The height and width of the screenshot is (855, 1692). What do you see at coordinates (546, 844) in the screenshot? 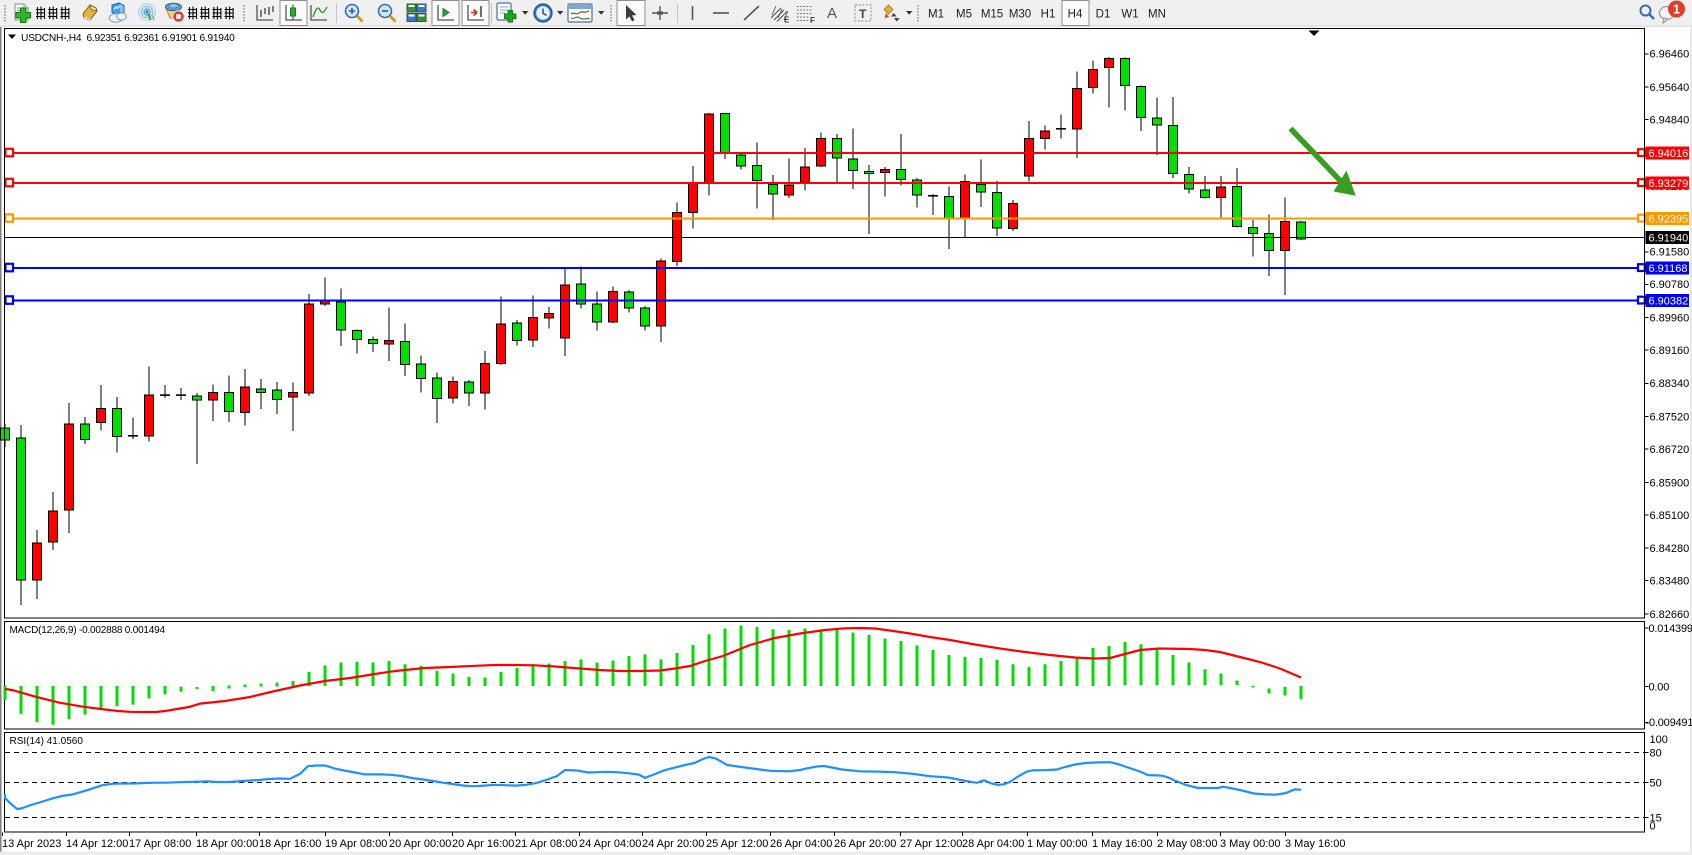
I see `svg-text: 21 Apr 08:00` at bounding box center [546, 844].